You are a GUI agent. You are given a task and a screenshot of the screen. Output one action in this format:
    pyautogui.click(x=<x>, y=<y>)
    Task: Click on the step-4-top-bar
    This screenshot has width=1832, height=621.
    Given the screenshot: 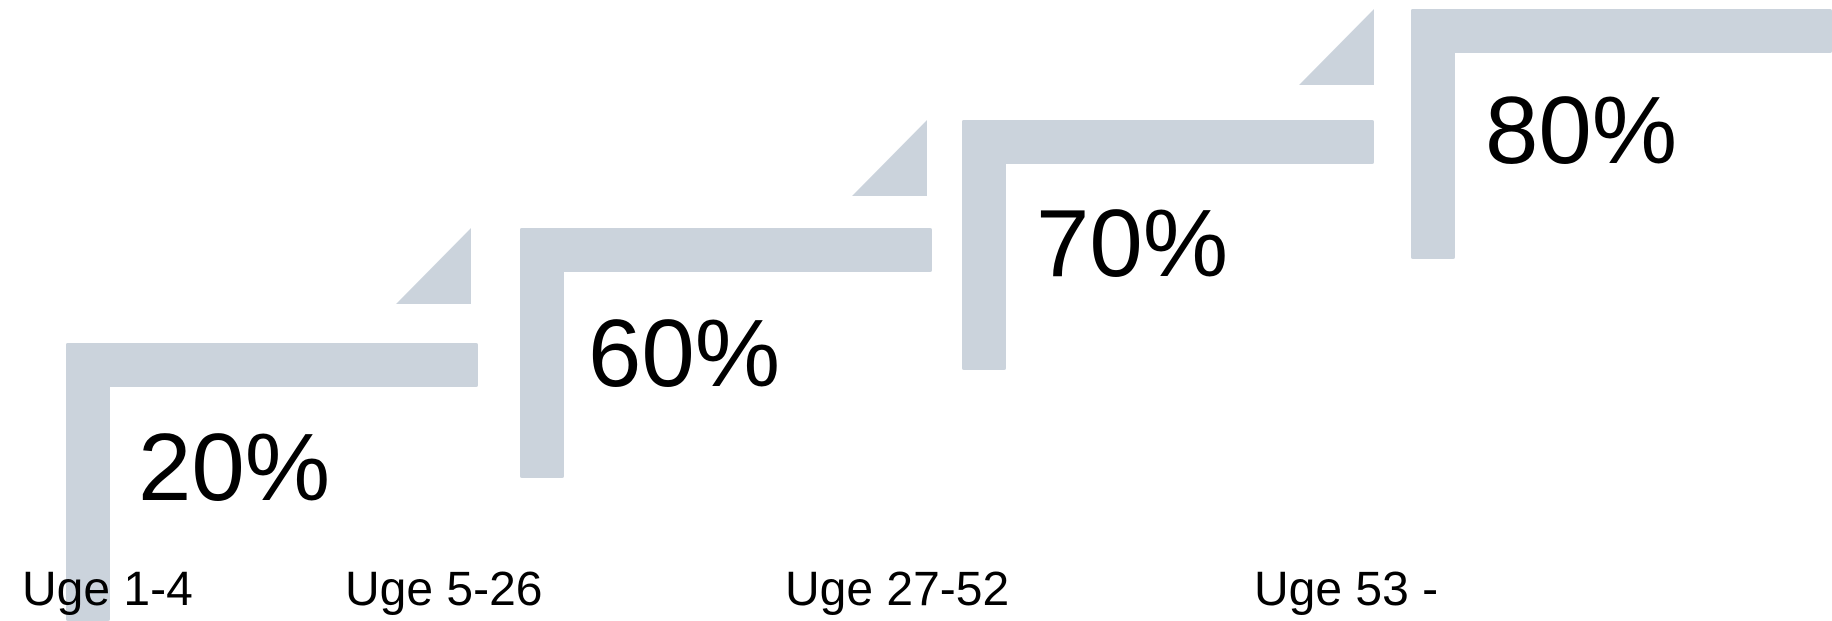 What is the action you would take?
    pyautogui.click(x=1621, y=31)
    